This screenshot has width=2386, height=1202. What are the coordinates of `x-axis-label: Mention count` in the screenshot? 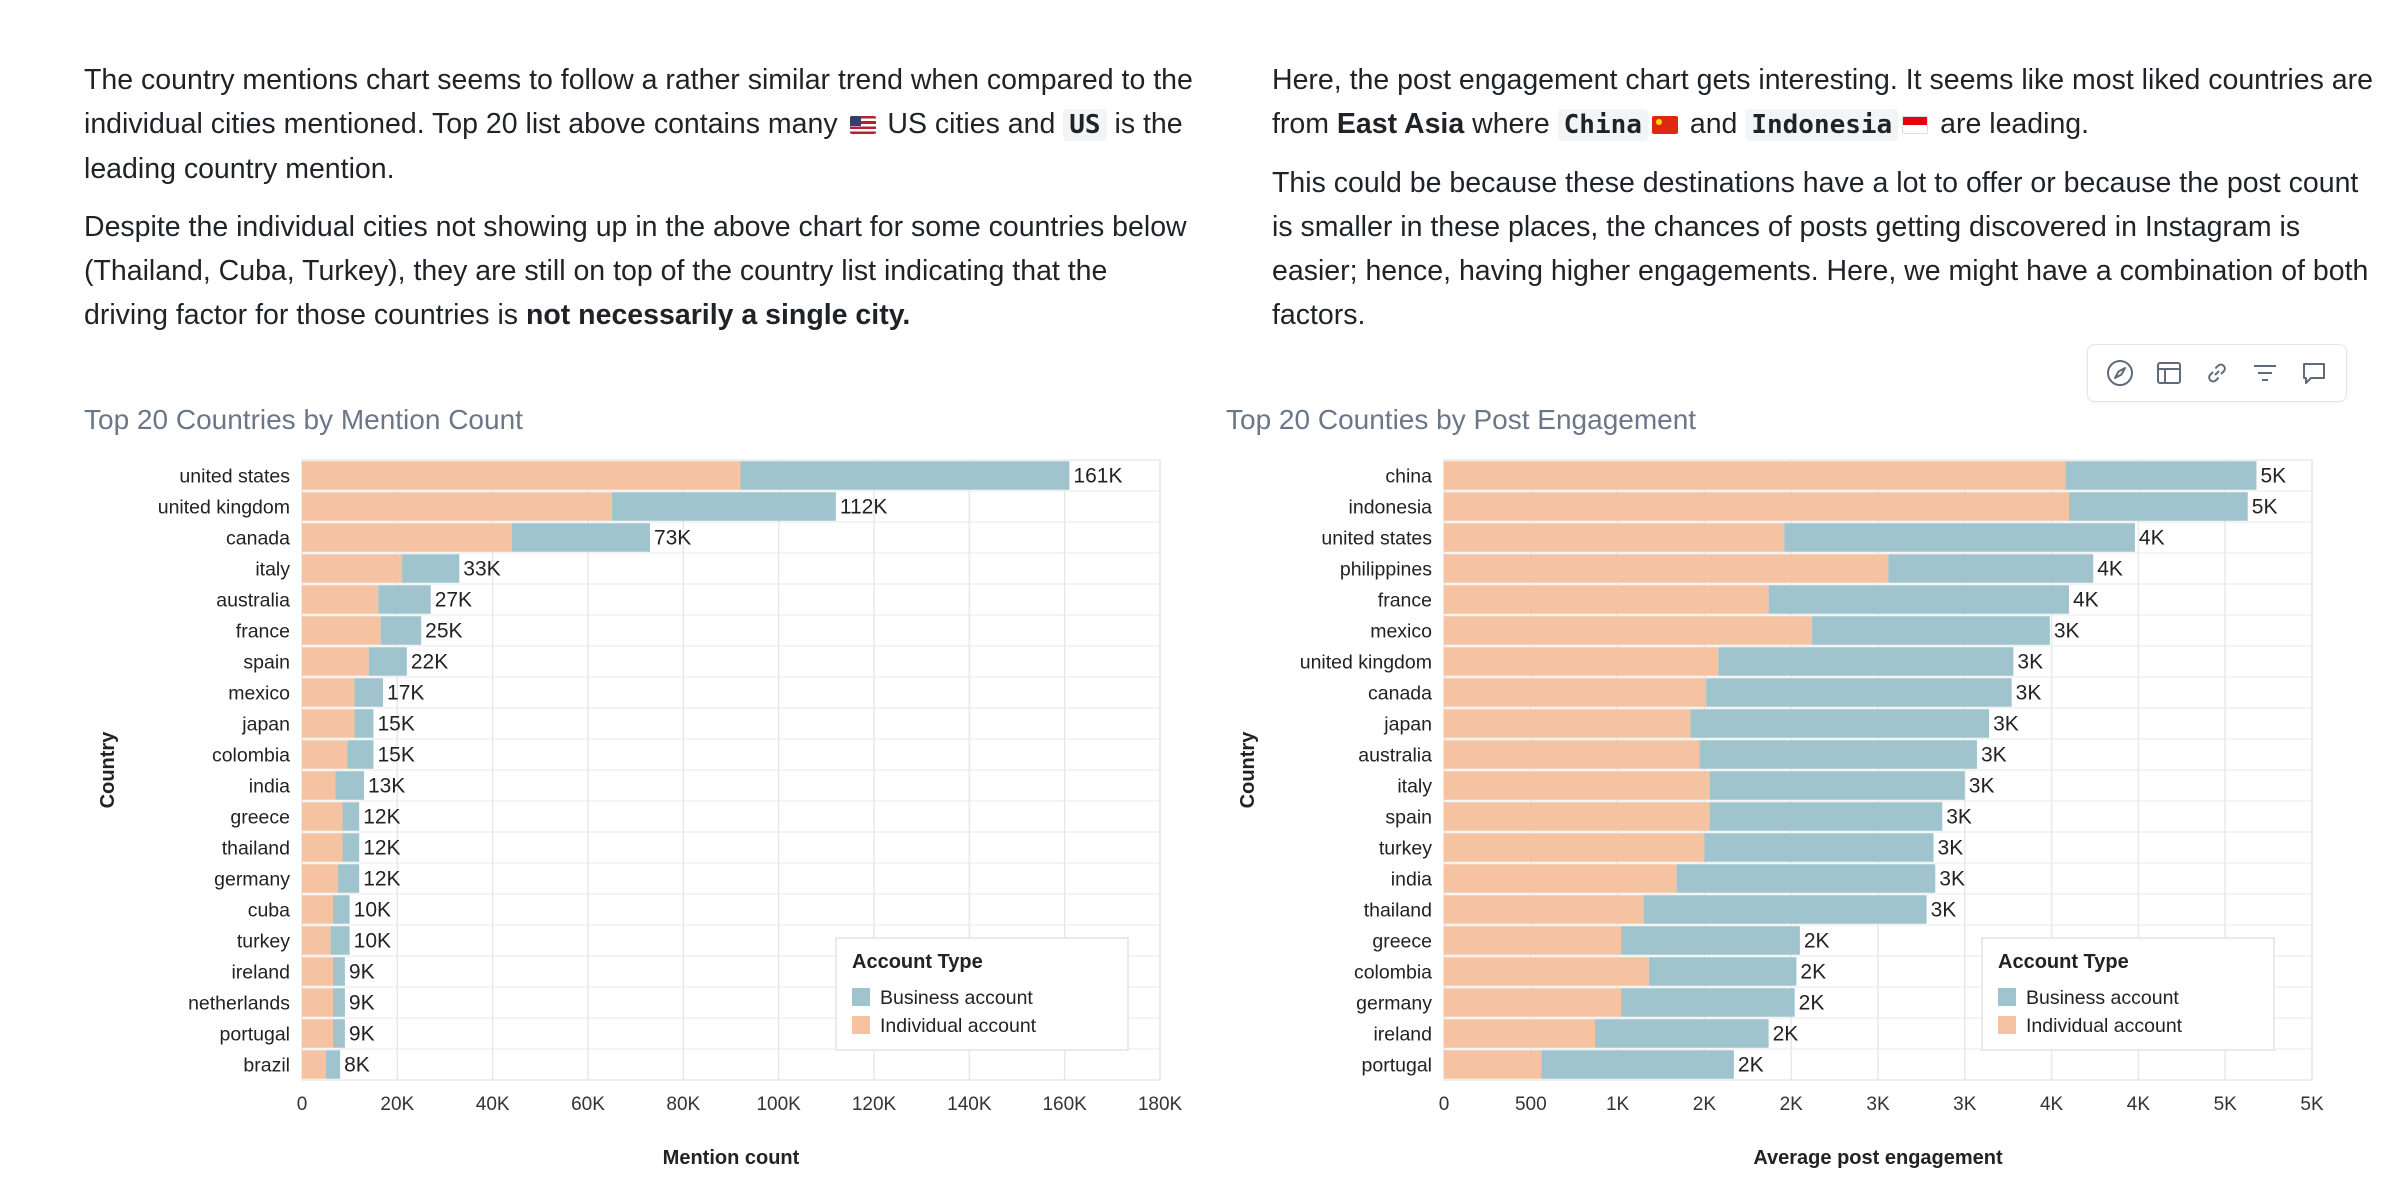 It's located at (731, 1158).